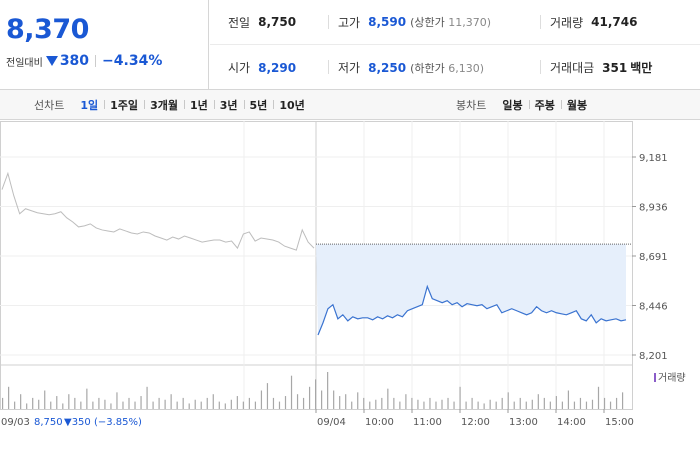 The width and height of the screenshot is (700, 450). I want to click on y-tick-label: 8,936, so click(653, 208).